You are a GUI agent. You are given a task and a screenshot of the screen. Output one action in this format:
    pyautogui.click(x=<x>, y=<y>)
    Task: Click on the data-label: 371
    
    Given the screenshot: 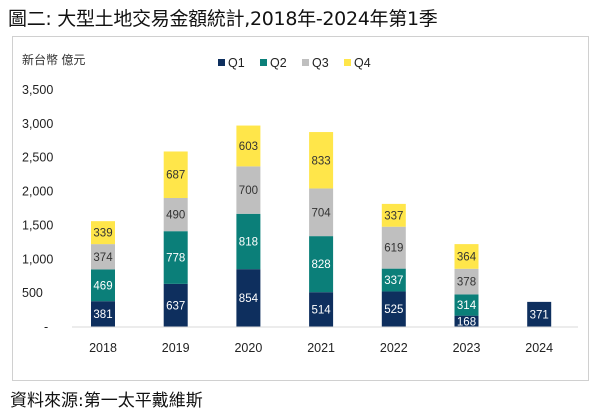 What is the action you would take?
    pyautogui.click(x=539, y=315)
    